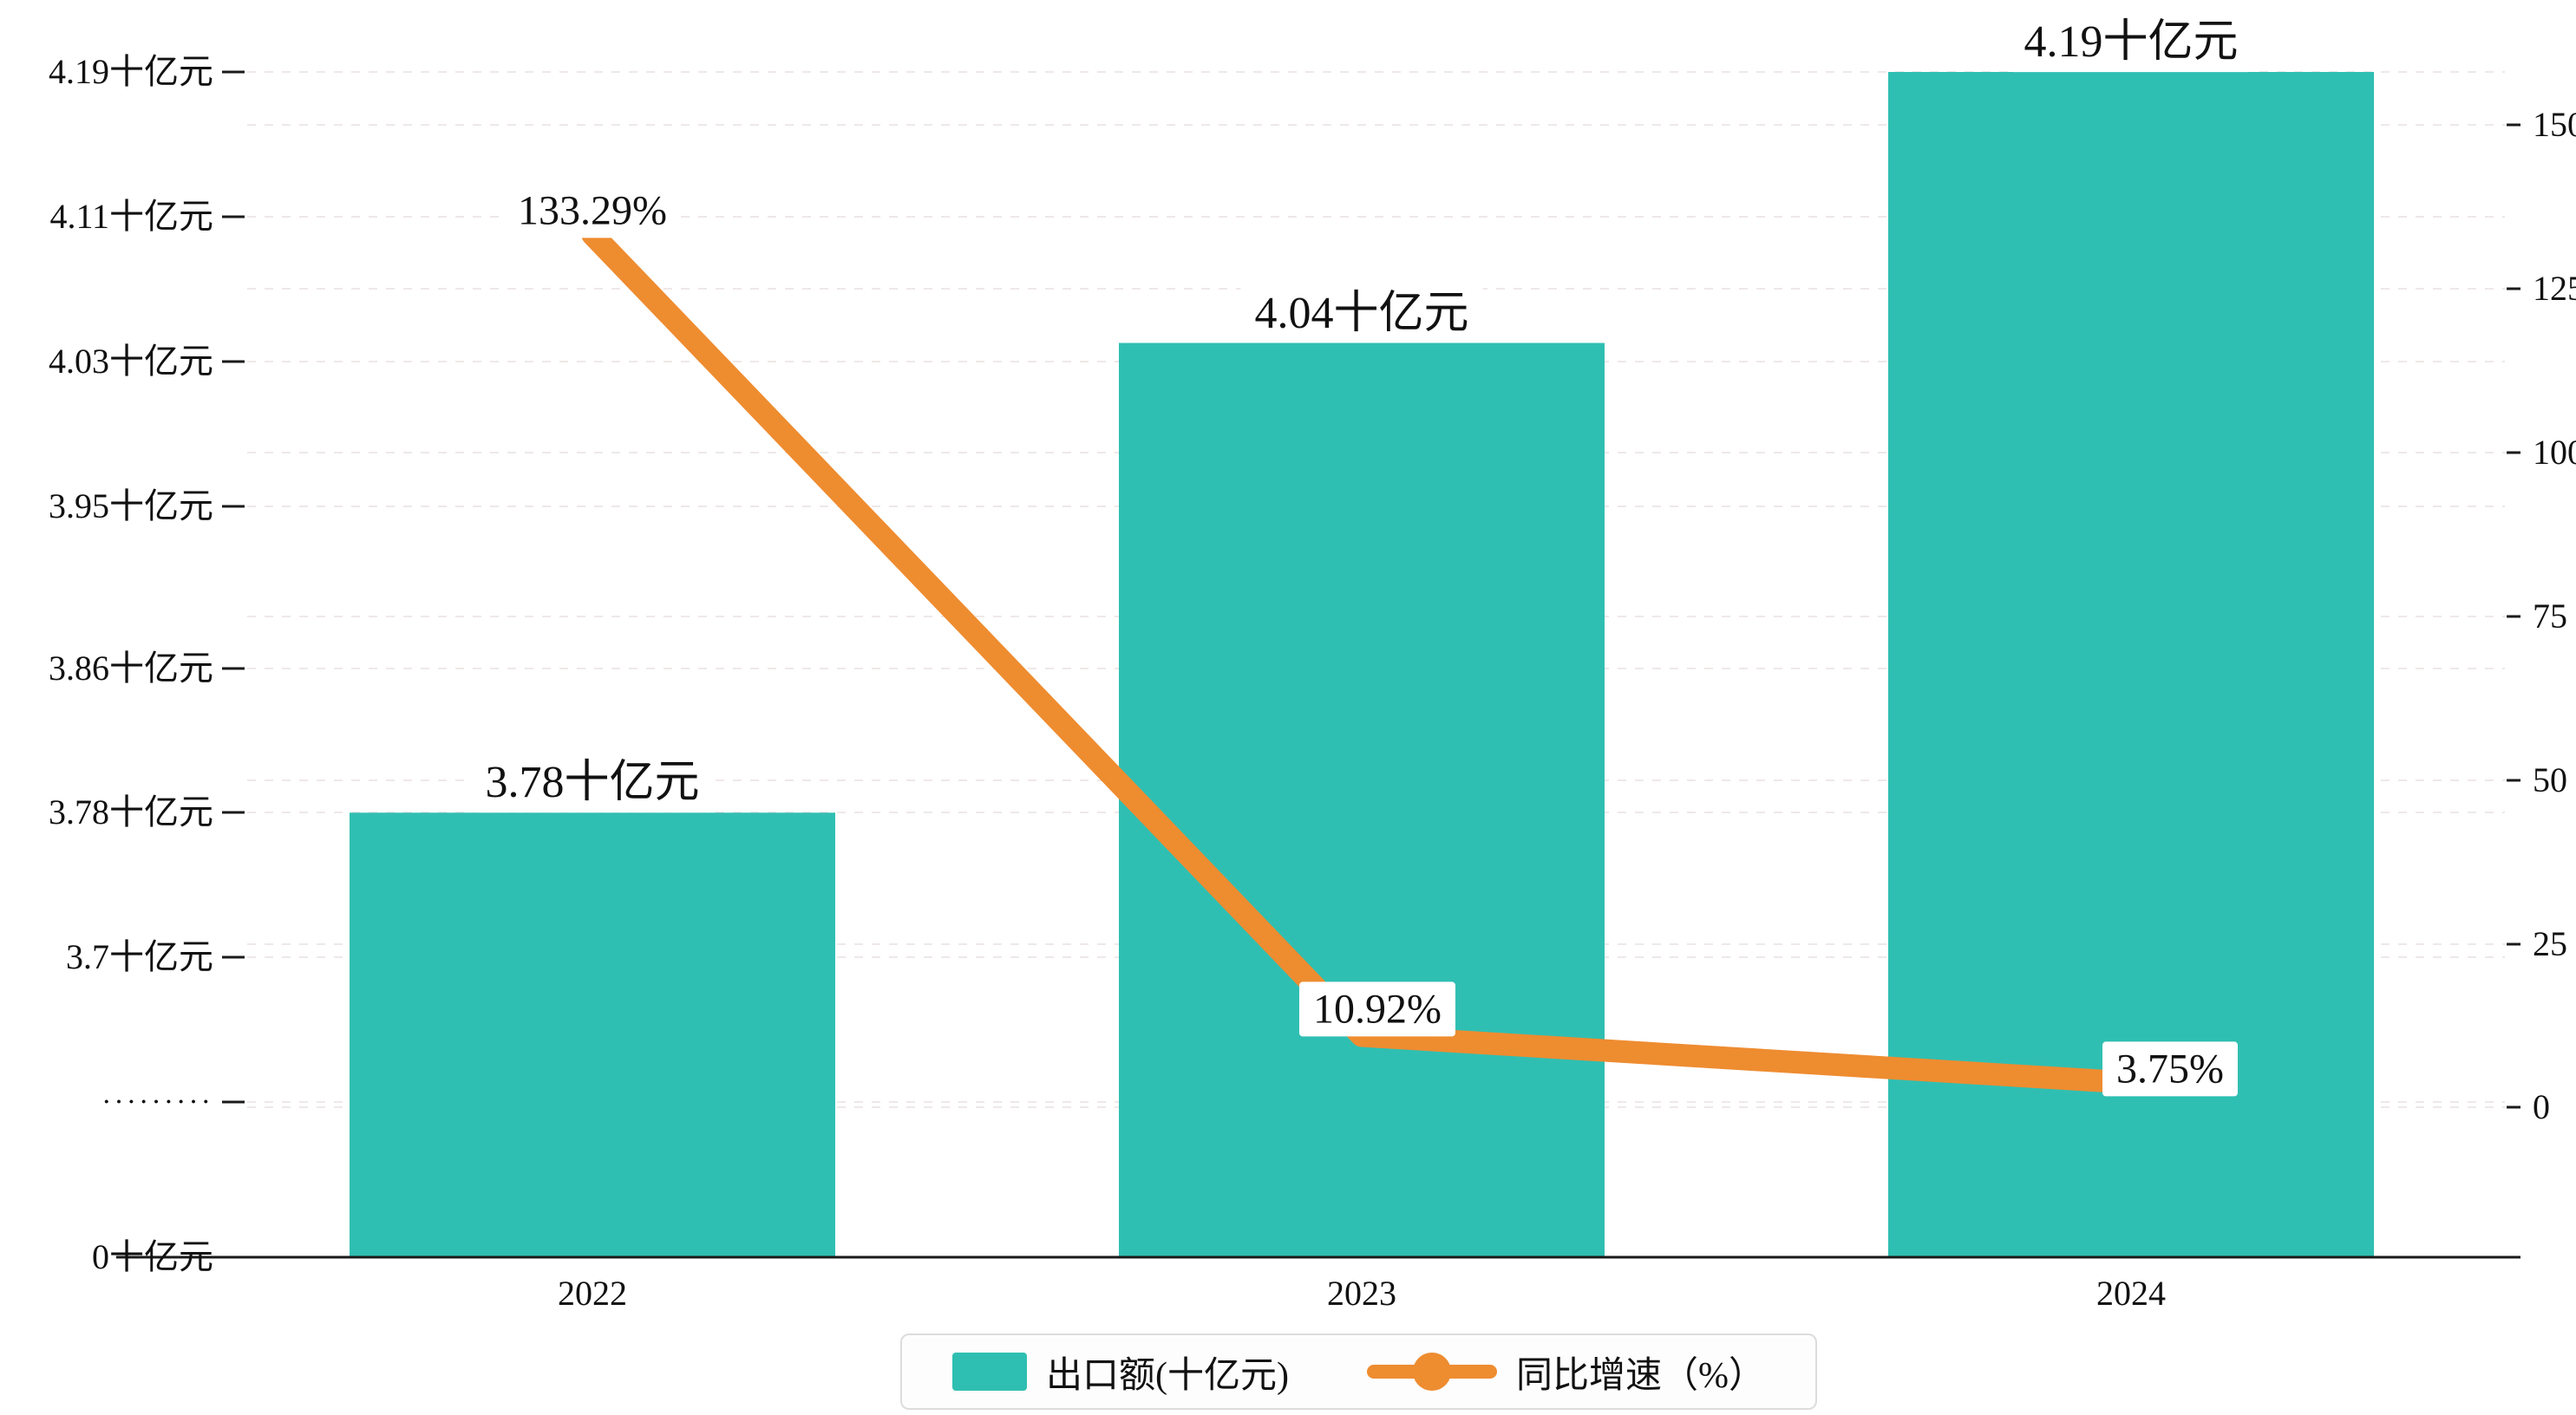  Describe the element at coordinates (592, 1034) in the screenshot. I see `bar-2022` at that location.